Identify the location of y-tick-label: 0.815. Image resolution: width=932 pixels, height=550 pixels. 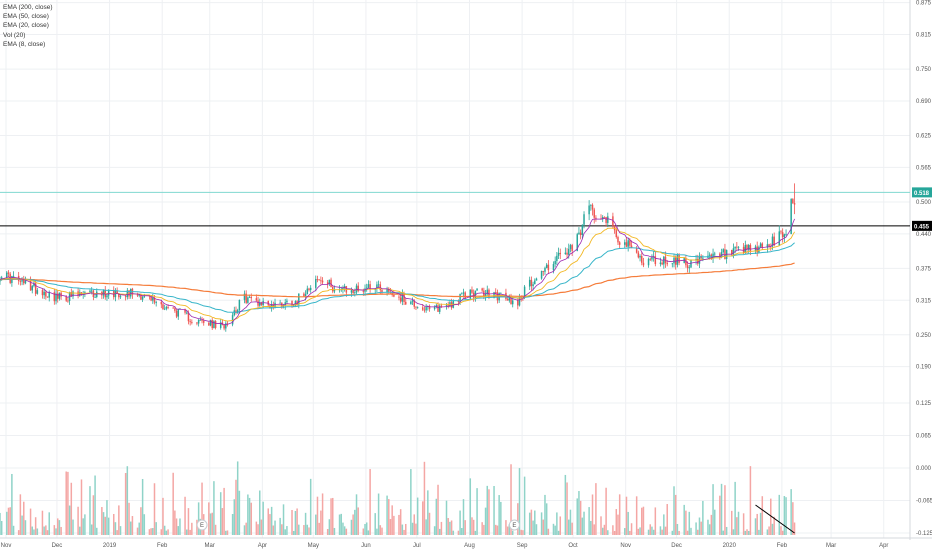
(924, 36).